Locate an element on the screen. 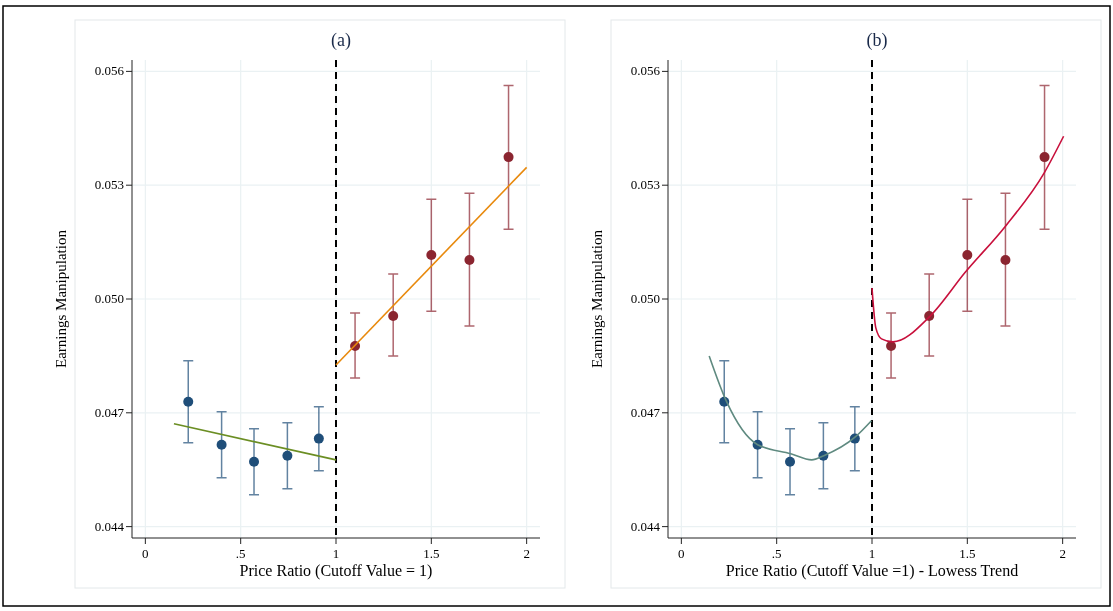 Image resolution: width=1113 pixels, height=611 pixels. x-axis-title: Price Ratio (Cutoff Value = 1) is located at coordinates (336, 571).